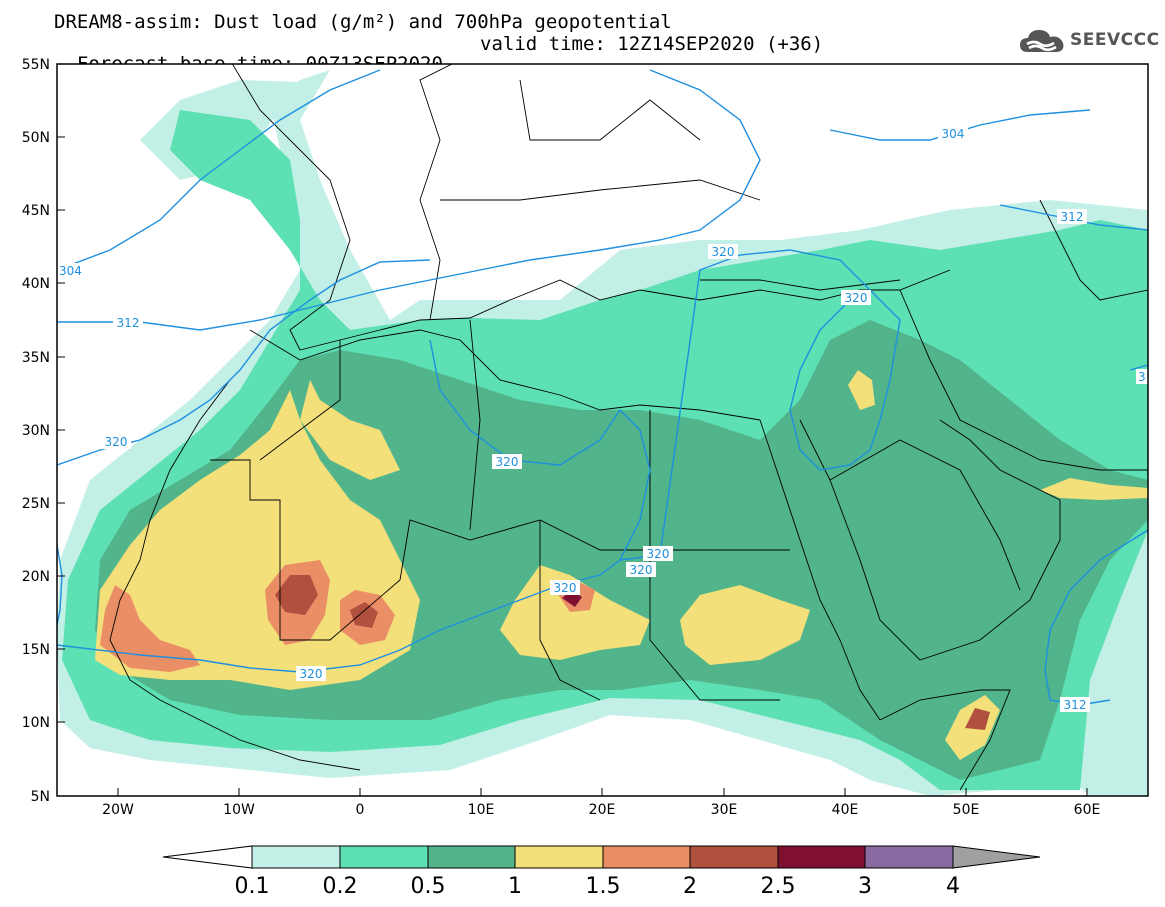 Image resolution: width=1165 pixels, height=907 pixels. Describe the element at coordinates (1142, 376) in the screenshot. I see `contour-label: 3` at that location.